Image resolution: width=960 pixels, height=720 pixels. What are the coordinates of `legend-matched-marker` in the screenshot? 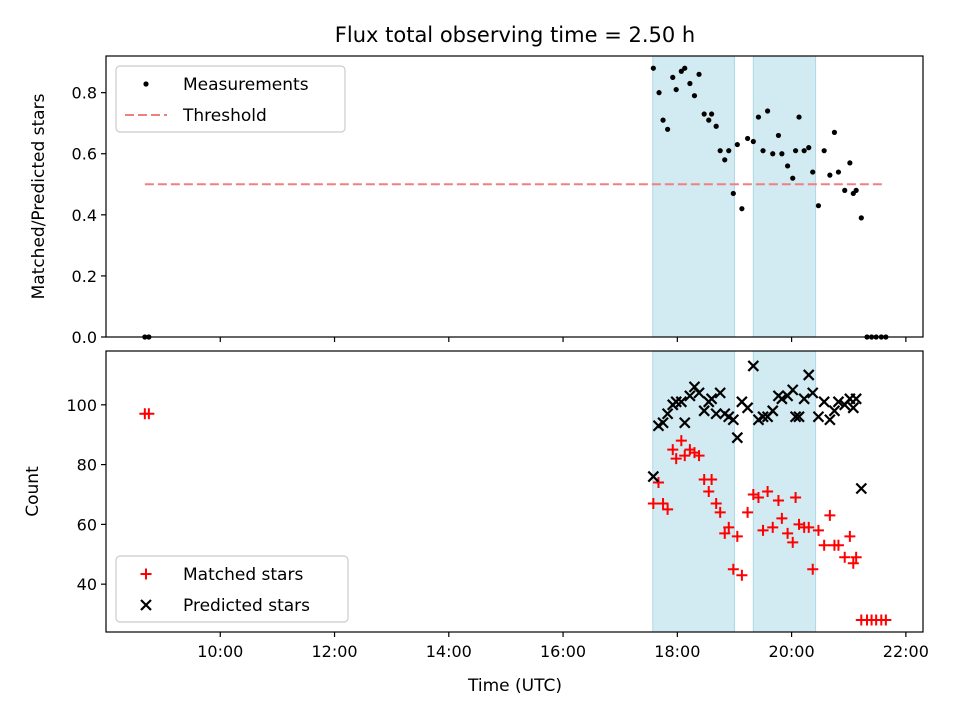 It's located at (146, 574).